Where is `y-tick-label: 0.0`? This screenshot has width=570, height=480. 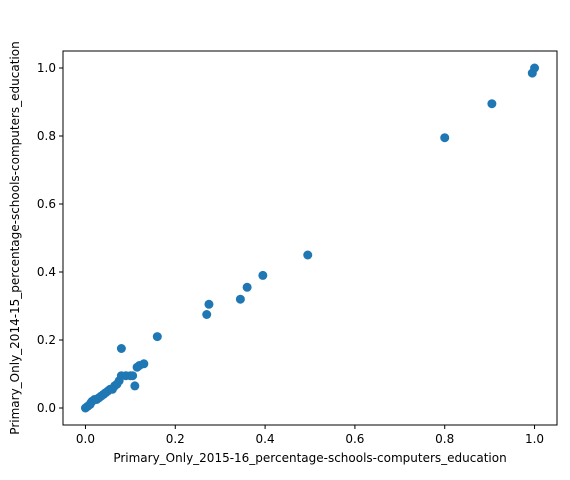
y-tick-label: 0.0 is located at coordinates (46, 408).